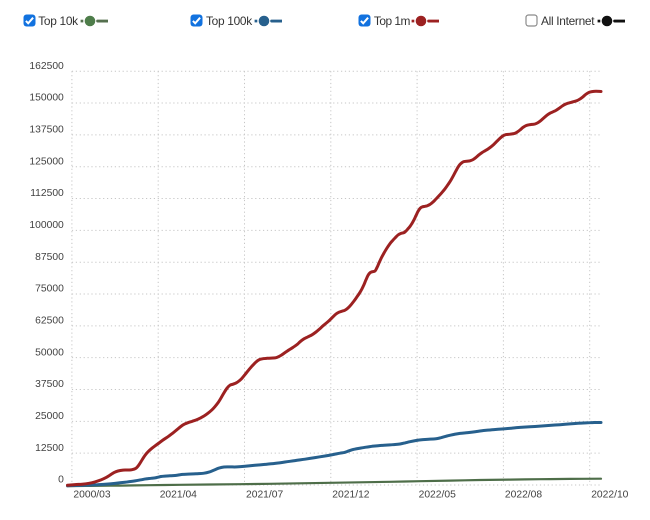 The height and width of the screenshot is (520, 650). What do you see at coordinates (61, 480) in the screenshot?
I see `svg-text: 0` at bounding box center [61, 480].